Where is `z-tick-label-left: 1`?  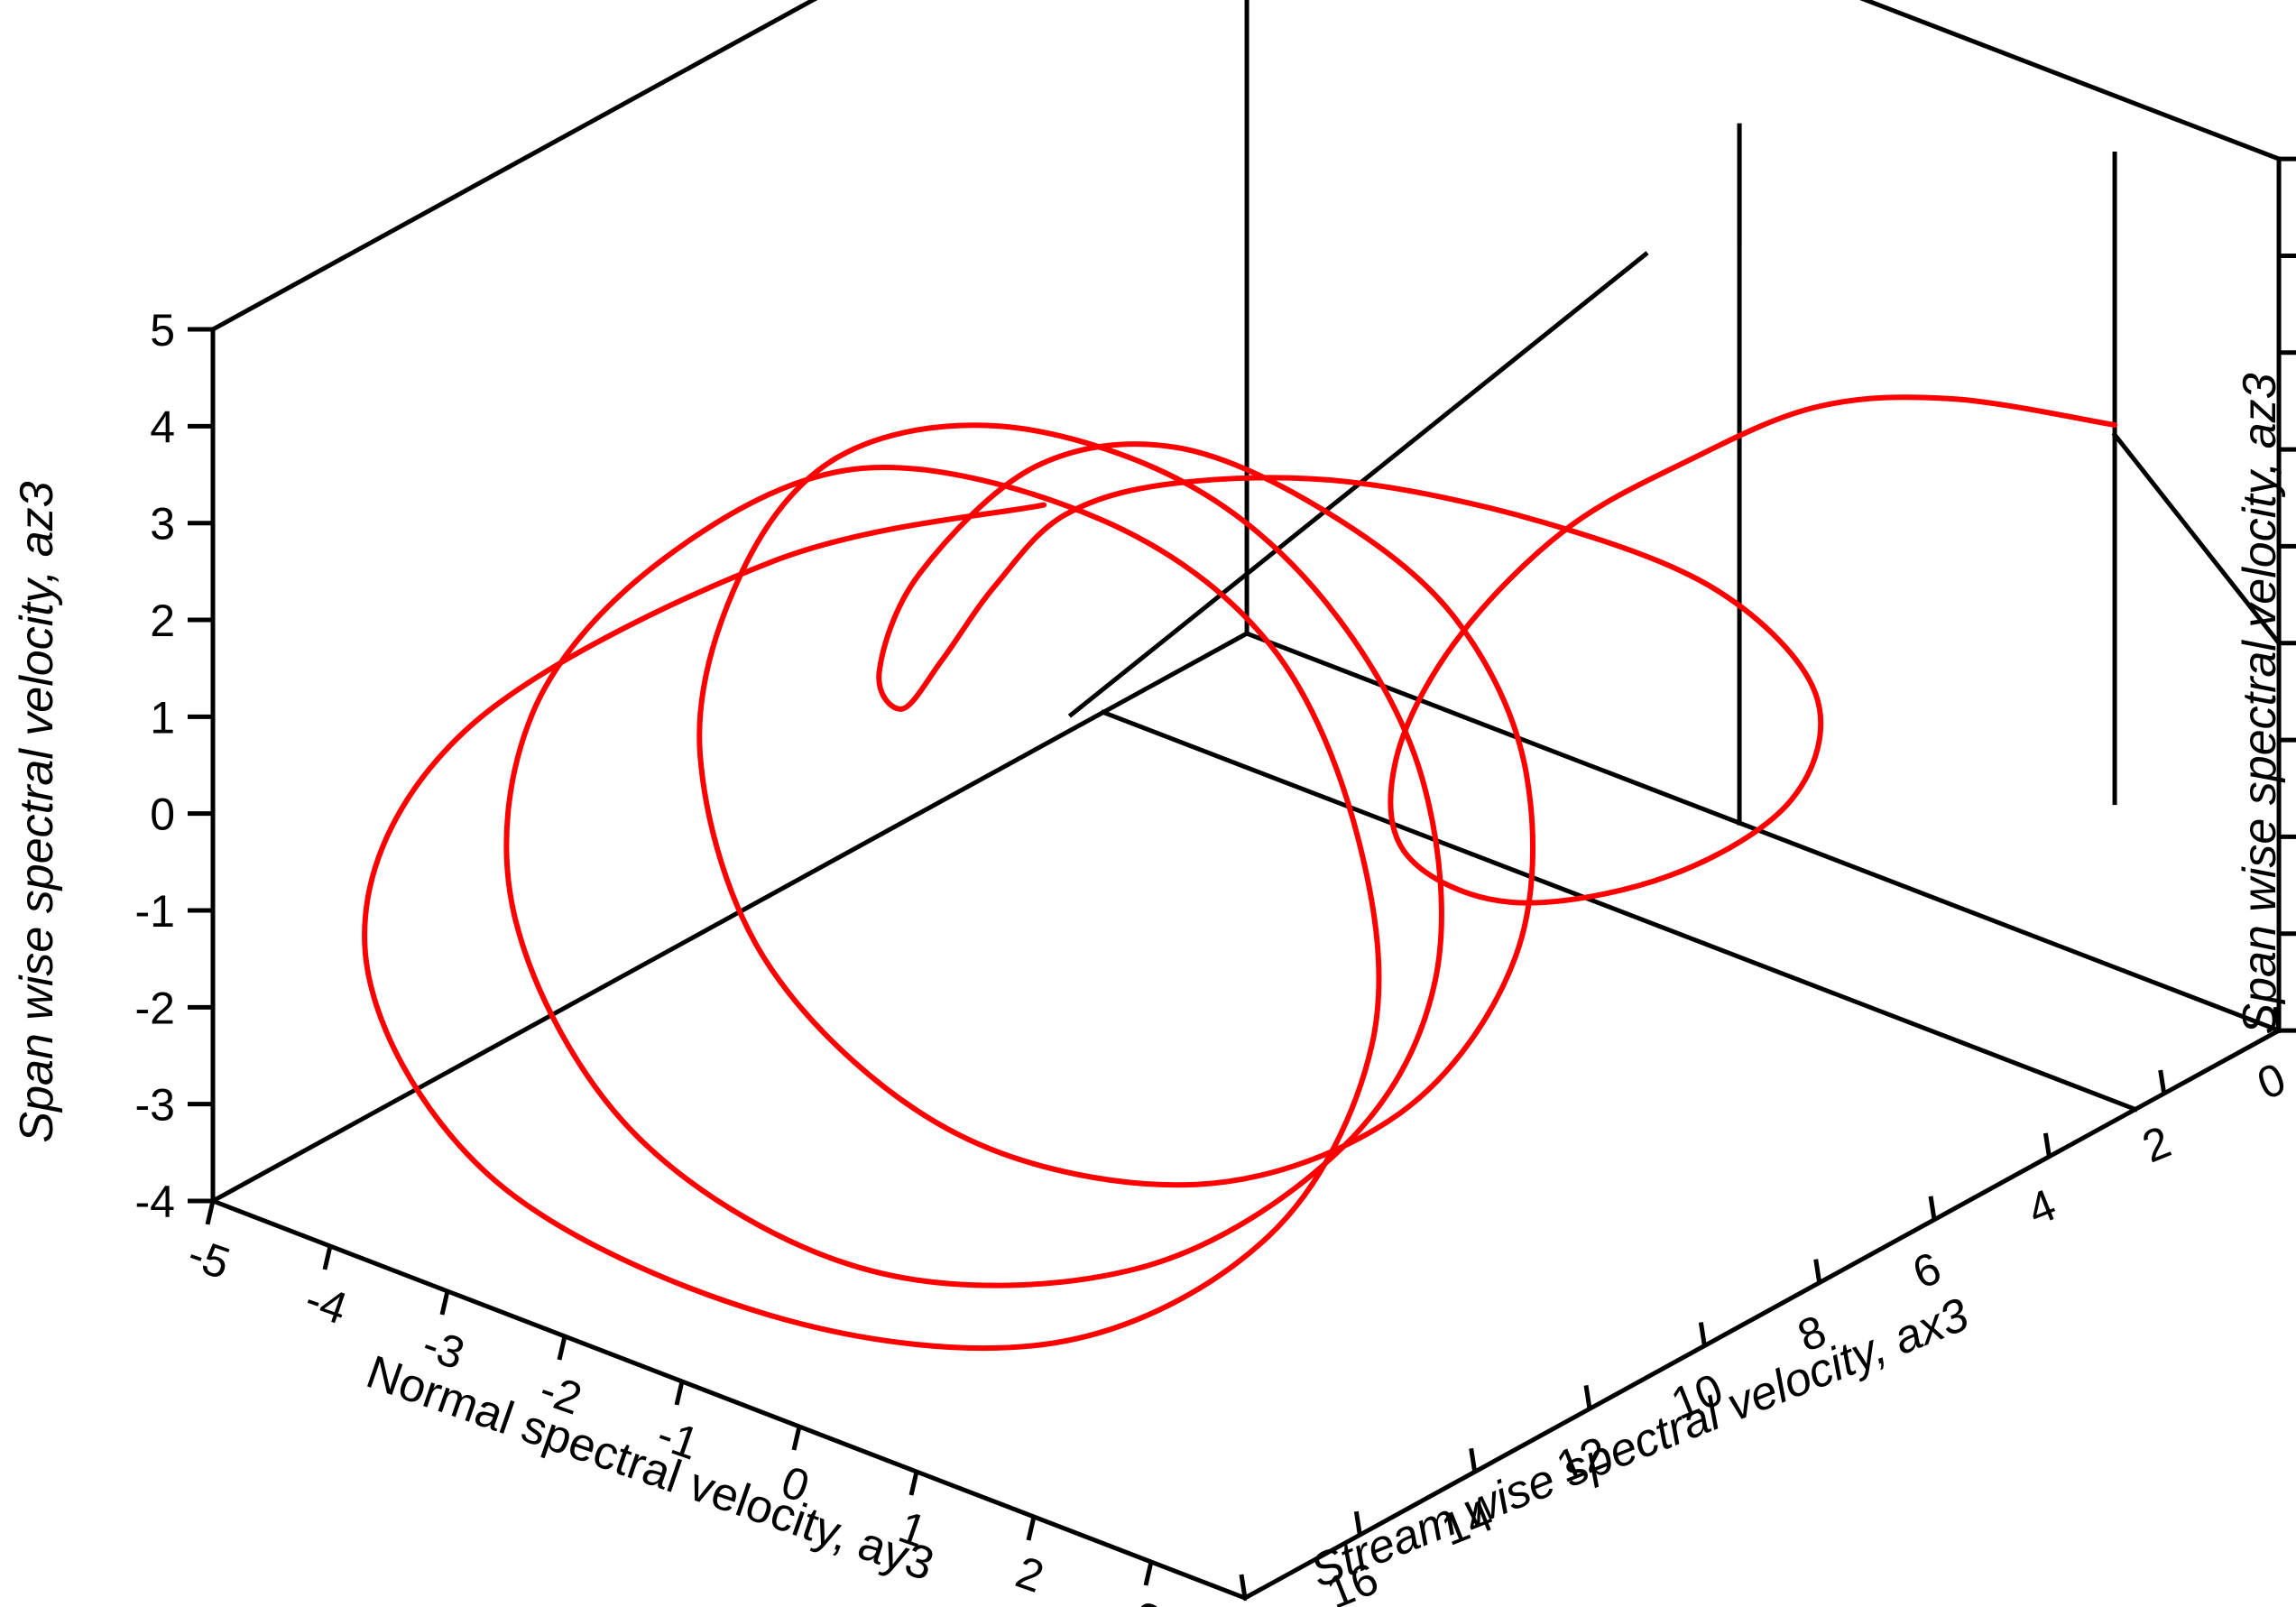 z-tick-label-left: 1 is located at coordinates (163, 717).